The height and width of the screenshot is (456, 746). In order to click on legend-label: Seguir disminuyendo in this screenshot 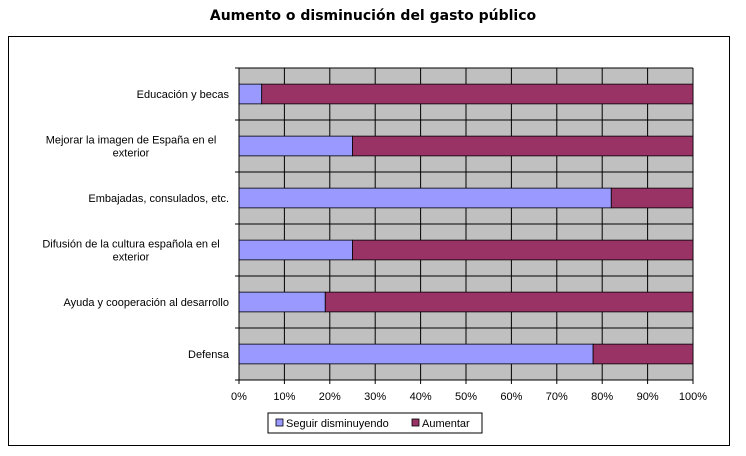, I will do `click(337, 424)`.